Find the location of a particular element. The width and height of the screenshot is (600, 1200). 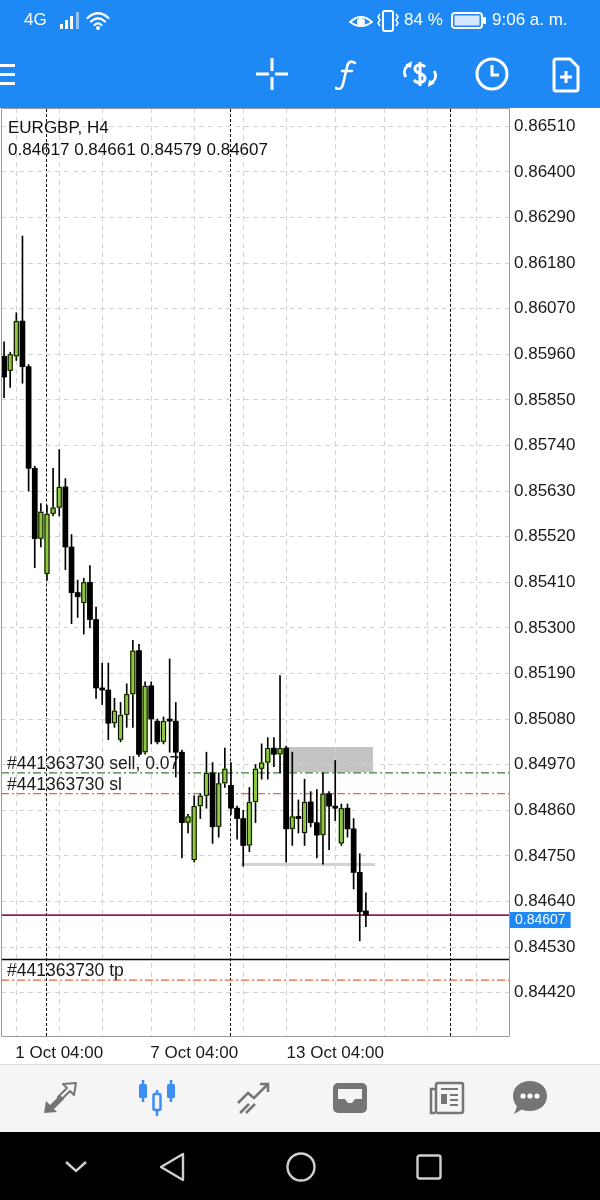

candlestick is located at coordinates (102, 683).